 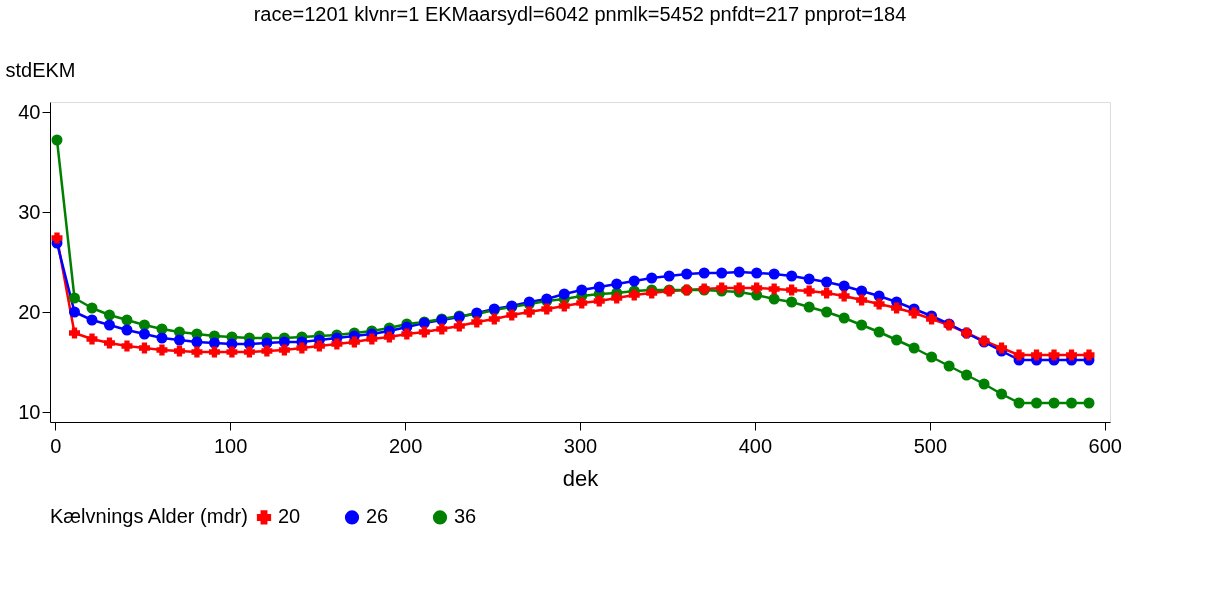 What do you see at coordinates (405, 445) in the screenshot?
I see `x-tick-label: 200` at bounding box center [405, 445].